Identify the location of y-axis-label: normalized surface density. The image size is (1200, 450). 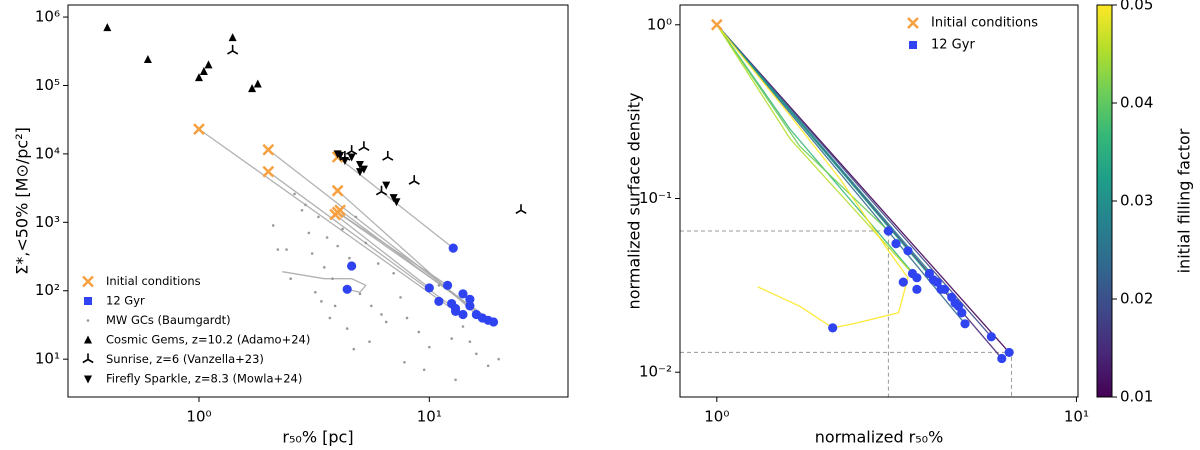
(634, 201).